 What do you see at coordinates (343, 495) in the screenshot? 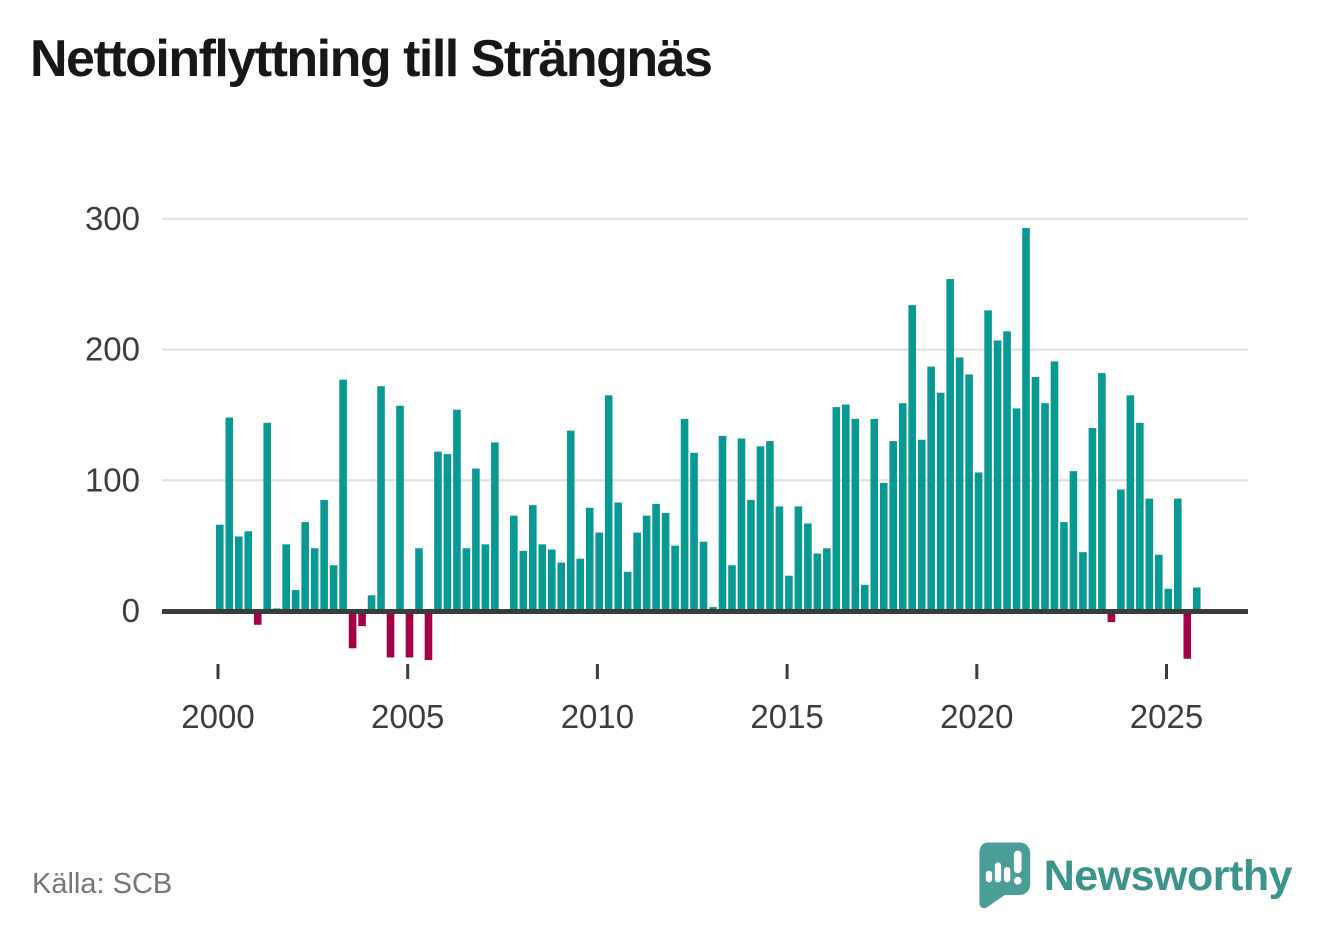
I see `bar-2003Q2` at bounding box center [343, 495].